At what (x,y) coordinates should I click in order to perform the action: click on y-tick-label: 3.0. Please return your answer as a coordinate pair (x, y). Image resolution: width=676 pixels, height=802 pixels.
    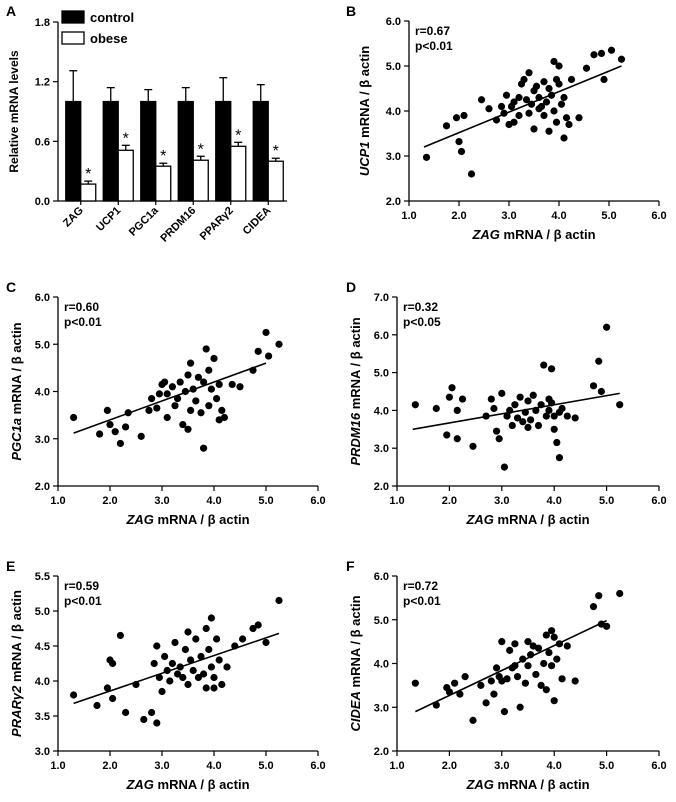
    Looking at the image, I should click on (42, 752).